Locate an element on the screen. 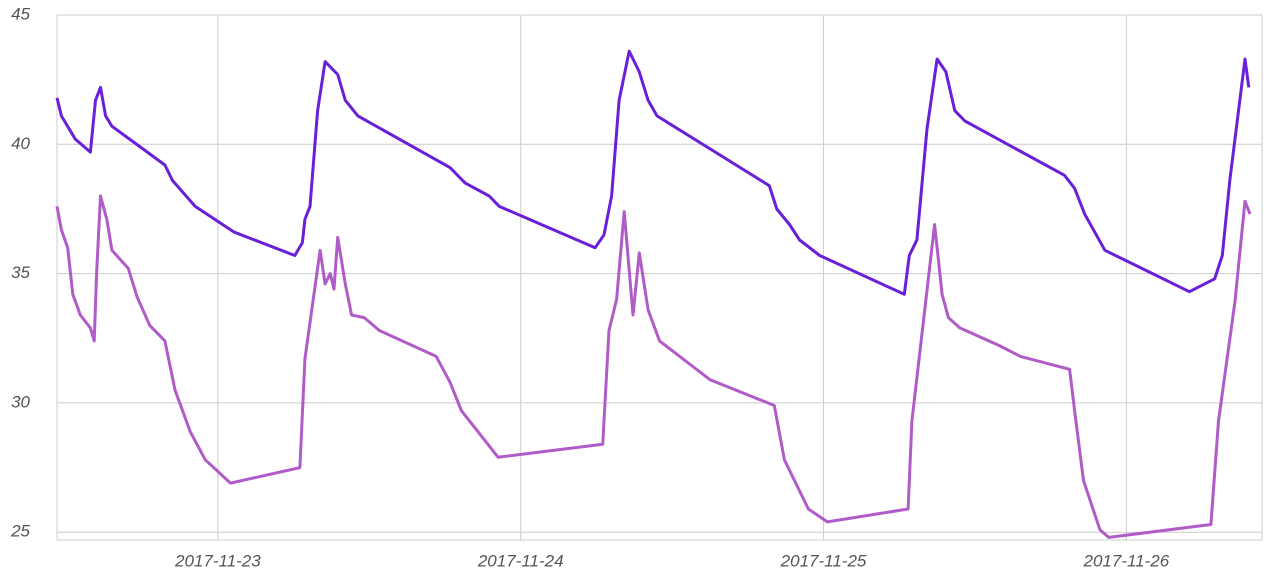  x-tick-label: 2017-11-26 is located at coordinates (1126, 560).